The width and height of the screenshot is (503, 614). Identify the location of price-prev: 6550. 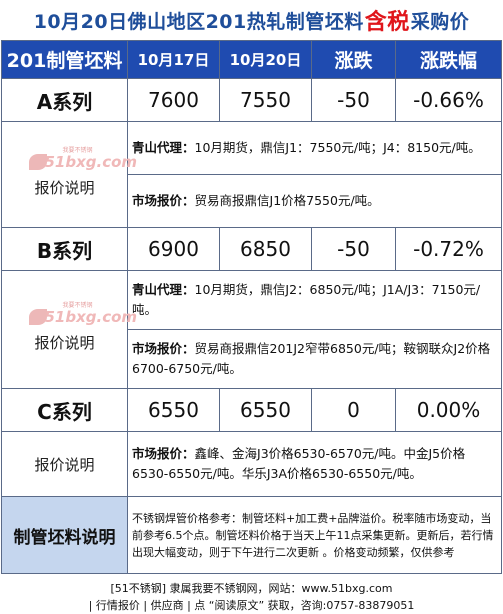
(173, 410).